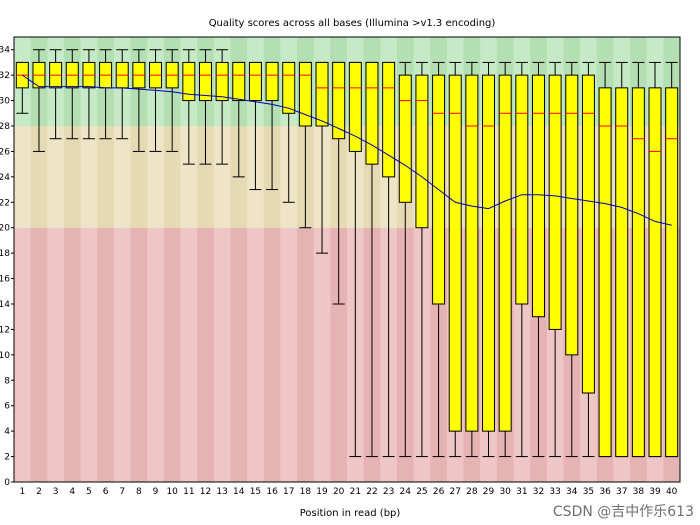 The height and width of the screenshot is (525, 700). What do you see at coordinates (454, 492) in the screenshot?
I see `x-tick-label: 27` at bounding box center [454, 492].